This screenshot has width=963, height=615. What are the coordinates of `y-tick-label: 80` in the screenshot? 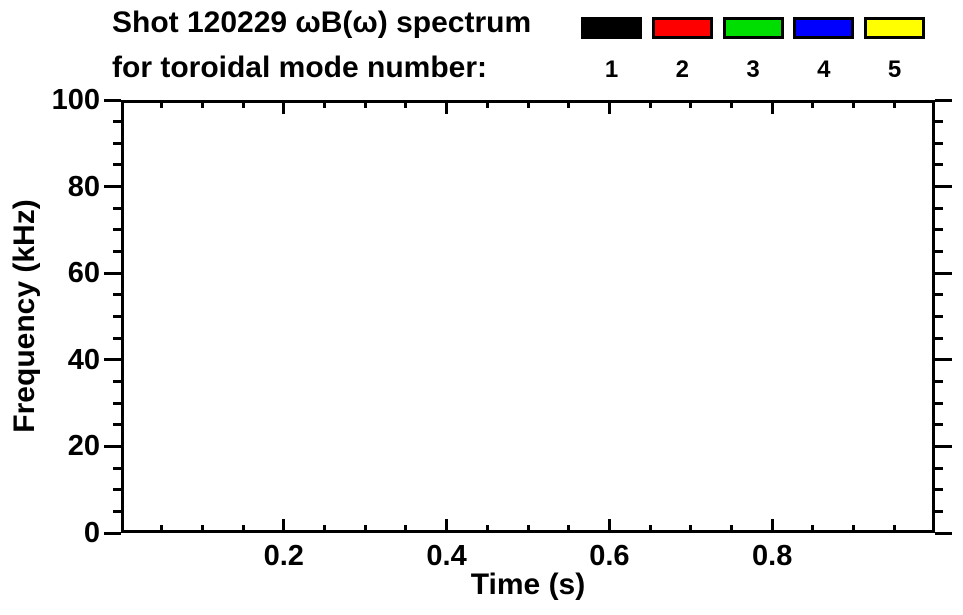 It's located at (83, 186).